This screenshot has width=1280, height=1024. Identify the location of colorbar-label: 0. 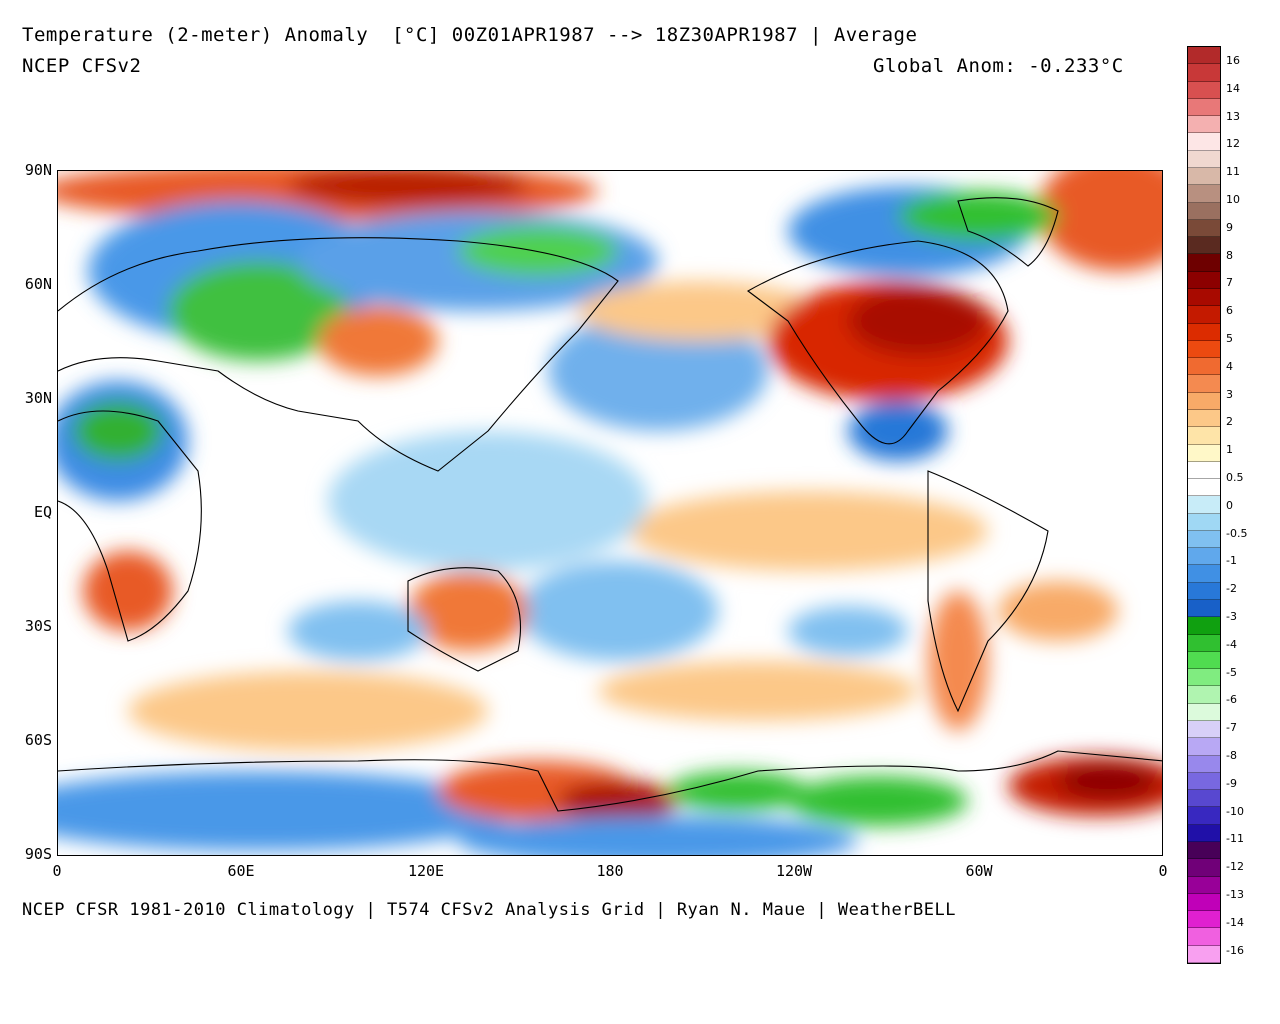
(1229, 505).